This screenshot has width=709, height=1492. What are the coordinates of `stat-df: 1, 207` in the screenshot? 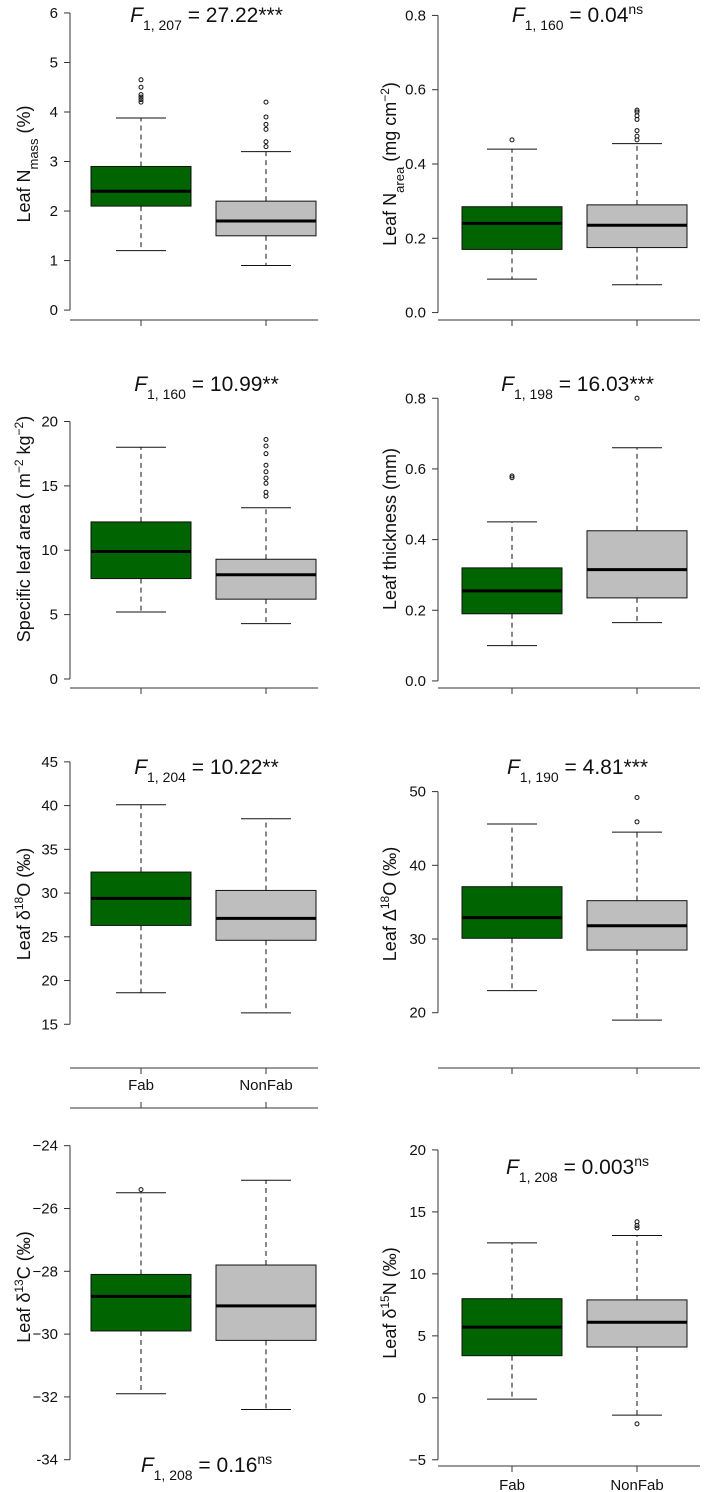 It's located at (162, 25).